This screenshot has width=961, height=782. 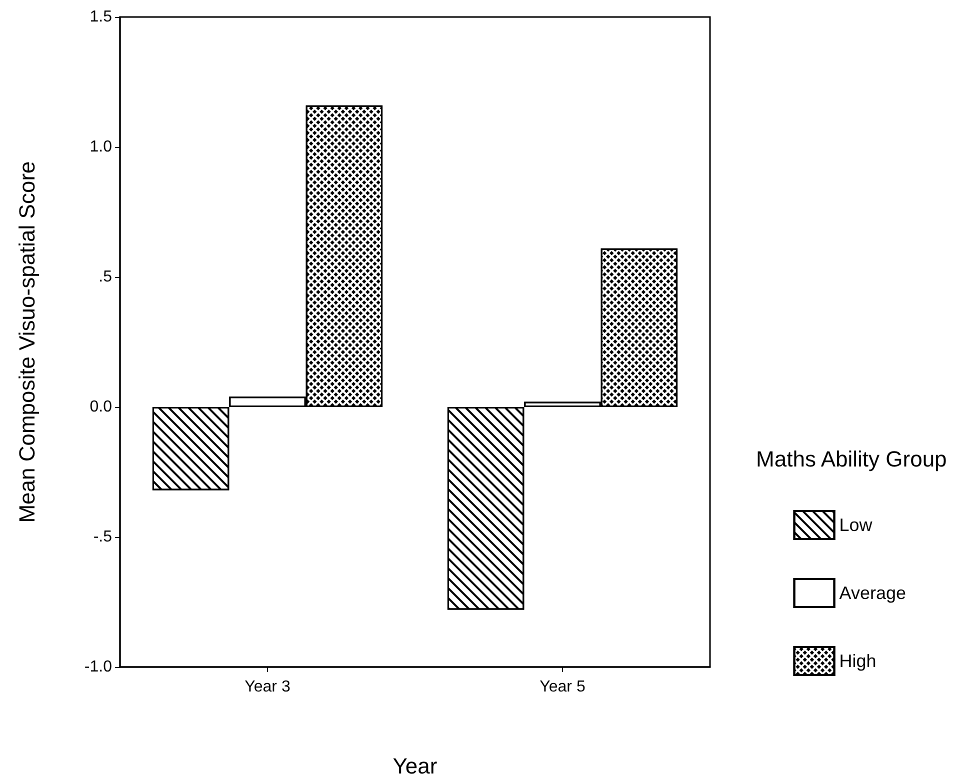 I want to click on y-tick-label: .5, so click(x=105, y=277).